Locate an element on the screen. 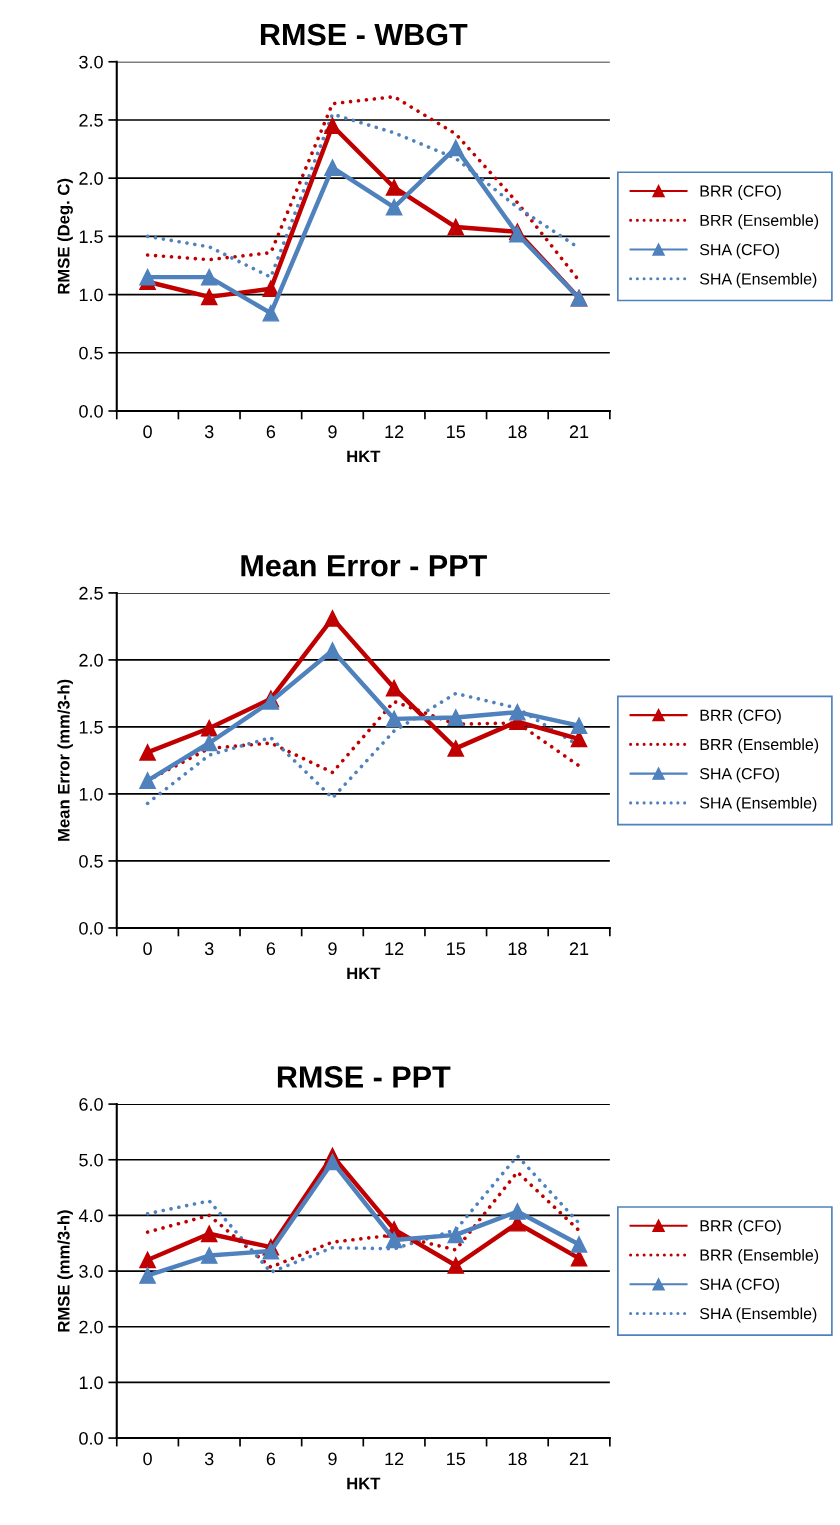 The height and width of the screenshot is (1525, 840). y-tick-label: 5.0 is located at coordinates (91, 1160).